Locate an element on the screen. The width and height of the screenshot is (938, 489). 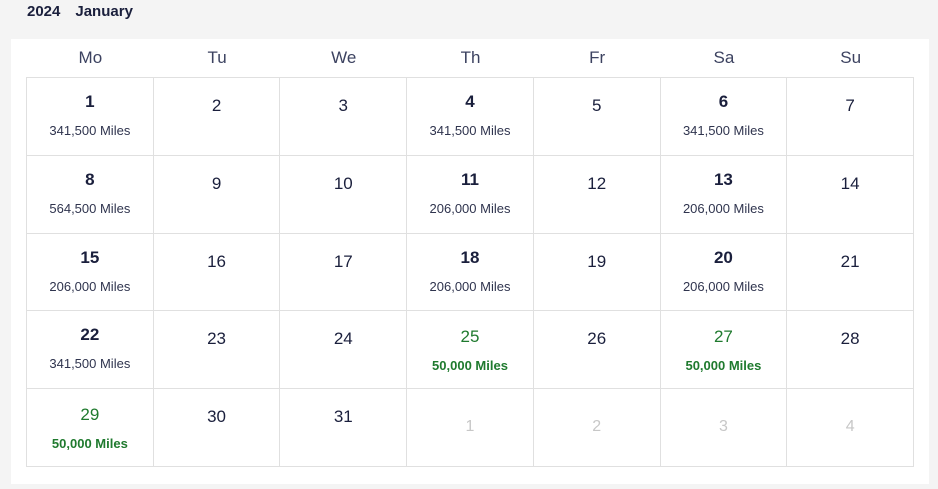
calendar-day-cell: 20 206,000 Miles is located at coordinates (724, 272).